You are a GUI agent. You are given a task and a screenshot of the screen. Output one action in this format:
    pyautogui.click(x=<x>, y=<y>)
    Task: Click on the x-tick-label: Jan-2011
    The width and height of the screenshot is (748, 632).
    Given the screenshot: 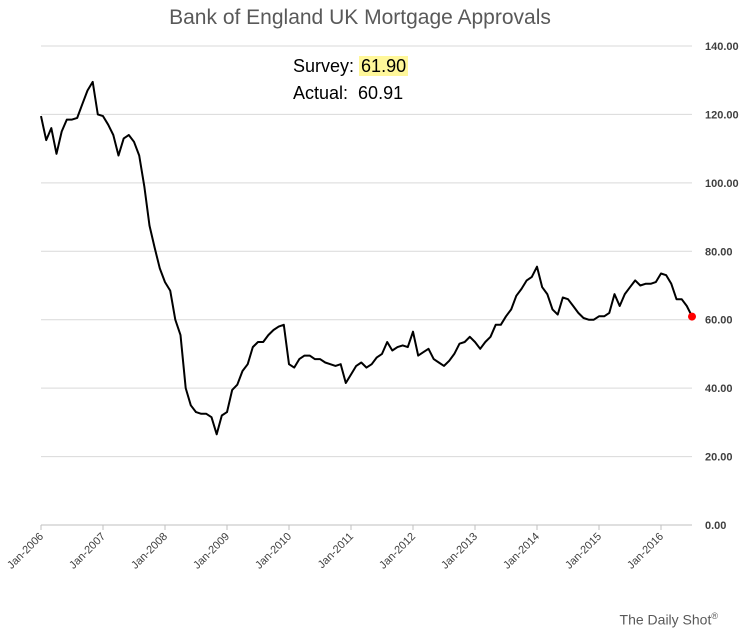 What is the action you would take?
    pyautogui.click(x=336, y=551)
    